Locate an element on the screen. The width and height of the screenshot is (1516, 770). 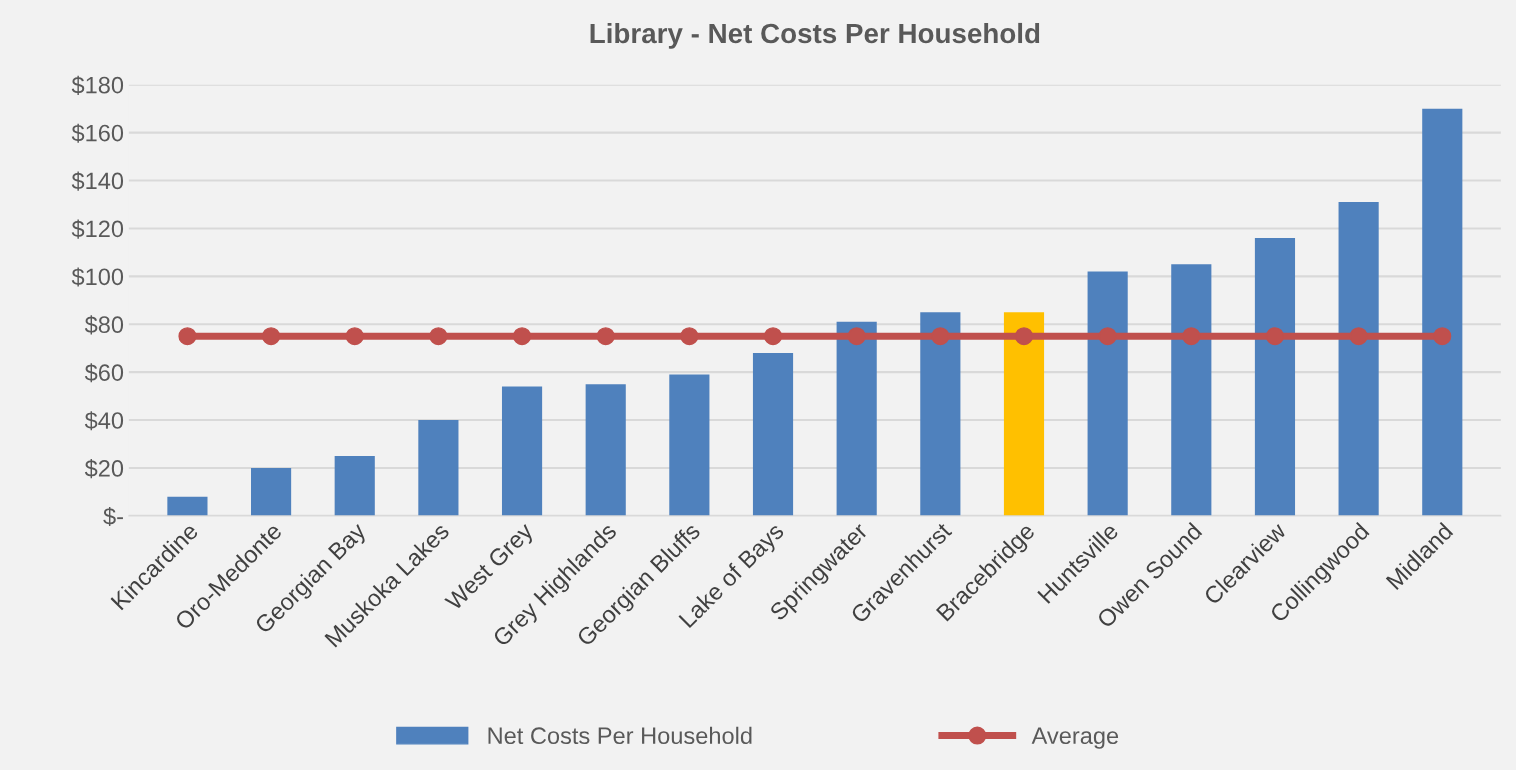
y-tick-label: $140 is located at coordinates (97, 181).